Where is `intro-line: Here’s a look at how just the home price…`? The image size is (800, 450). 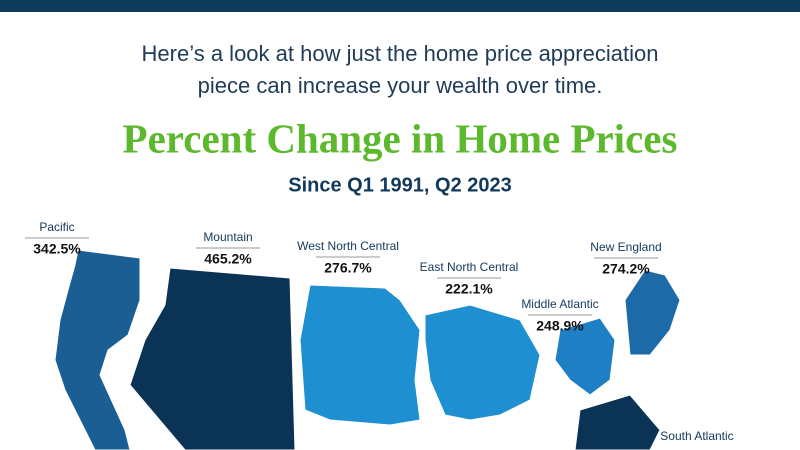 intro-line: Here’s a look at how just the home price… is located at coordinates (400, 53).